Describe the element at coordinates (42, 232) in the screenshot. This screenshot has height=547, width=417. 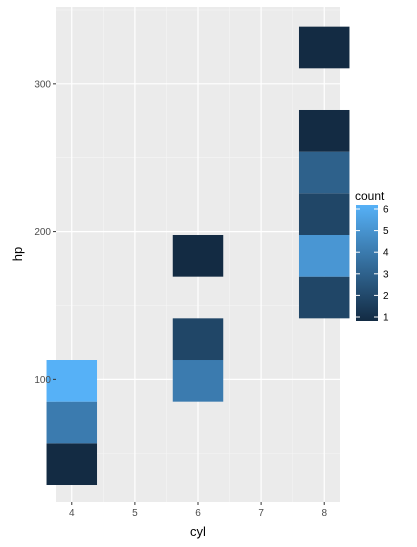
I see `y-tick-label: 200` at that location.